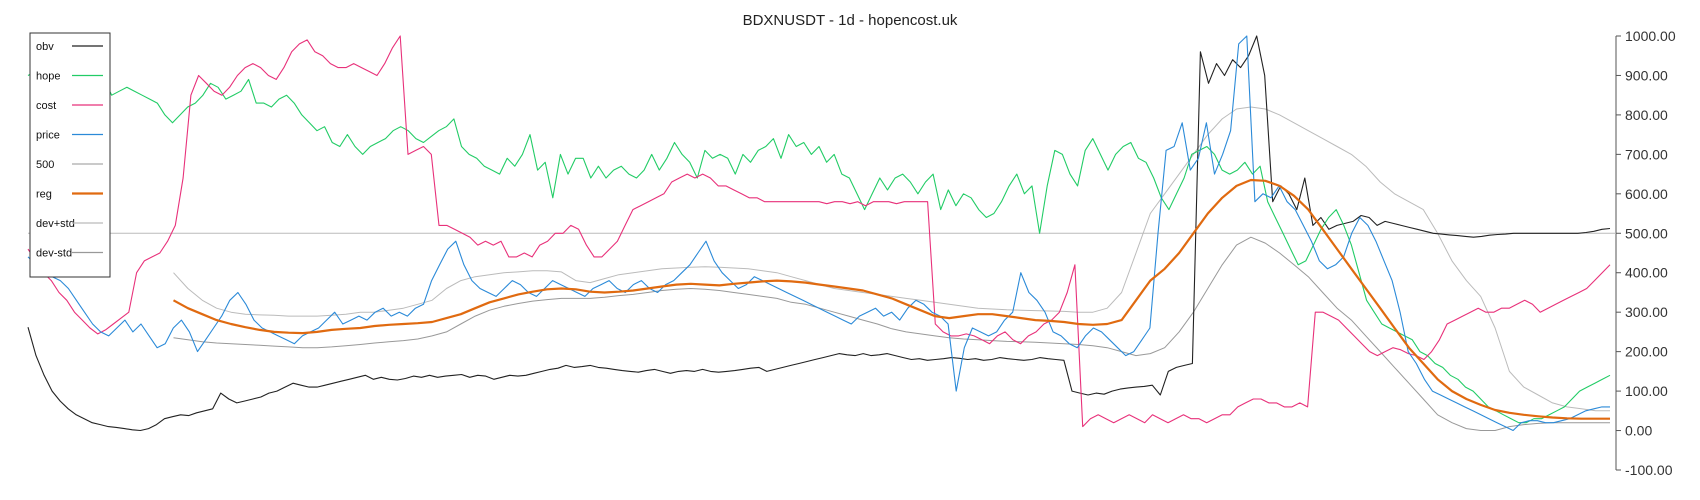 This screenshot has width=1700, height=500. I want to click on chart-title: BDXNUSDT - 1d - hopencost.uk, so click(850, 20).